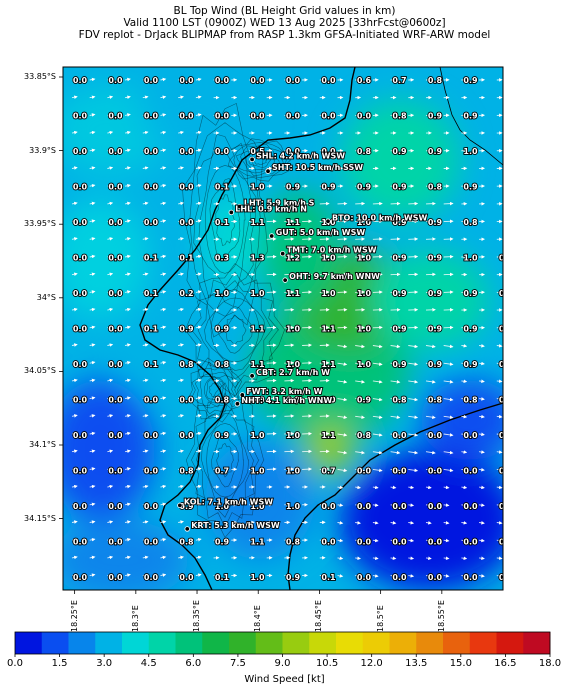 The width and height of the screenshot is (569, 692). Describe the element at coordinates (293, 542) in the screenshot. I see `grid-value: 0.8` at that location.